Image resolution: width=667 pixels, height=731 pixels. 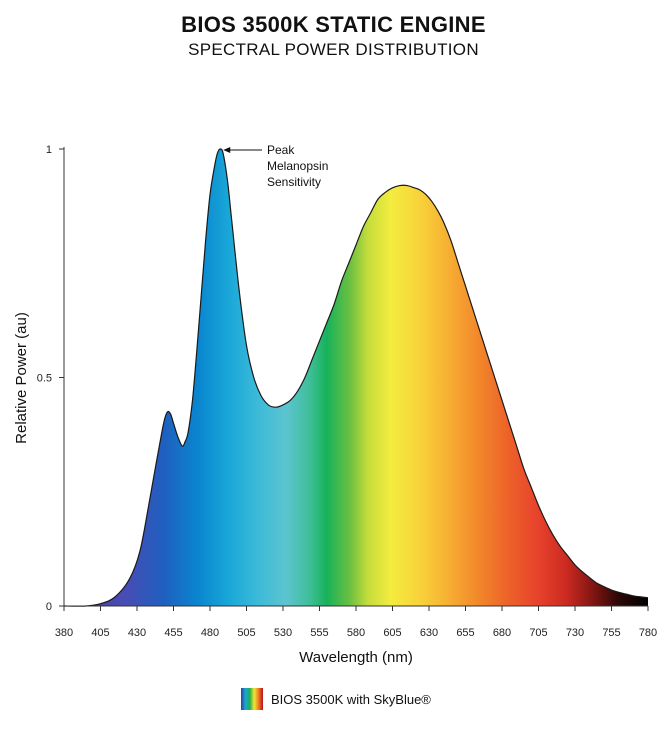 What do you see at coordinates (49, 150) in the screenshot?
I see `y-tick-label: 1` at bounding box center [49, 150].